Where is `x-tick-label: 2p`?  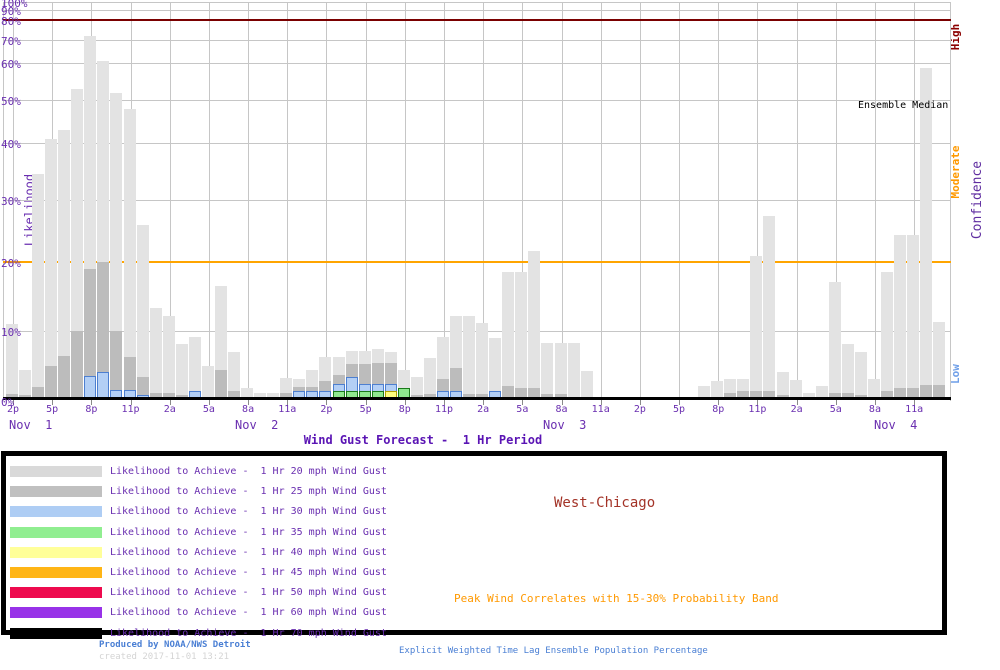
x-tick-label: 2p is located at coordinates (13, 409).